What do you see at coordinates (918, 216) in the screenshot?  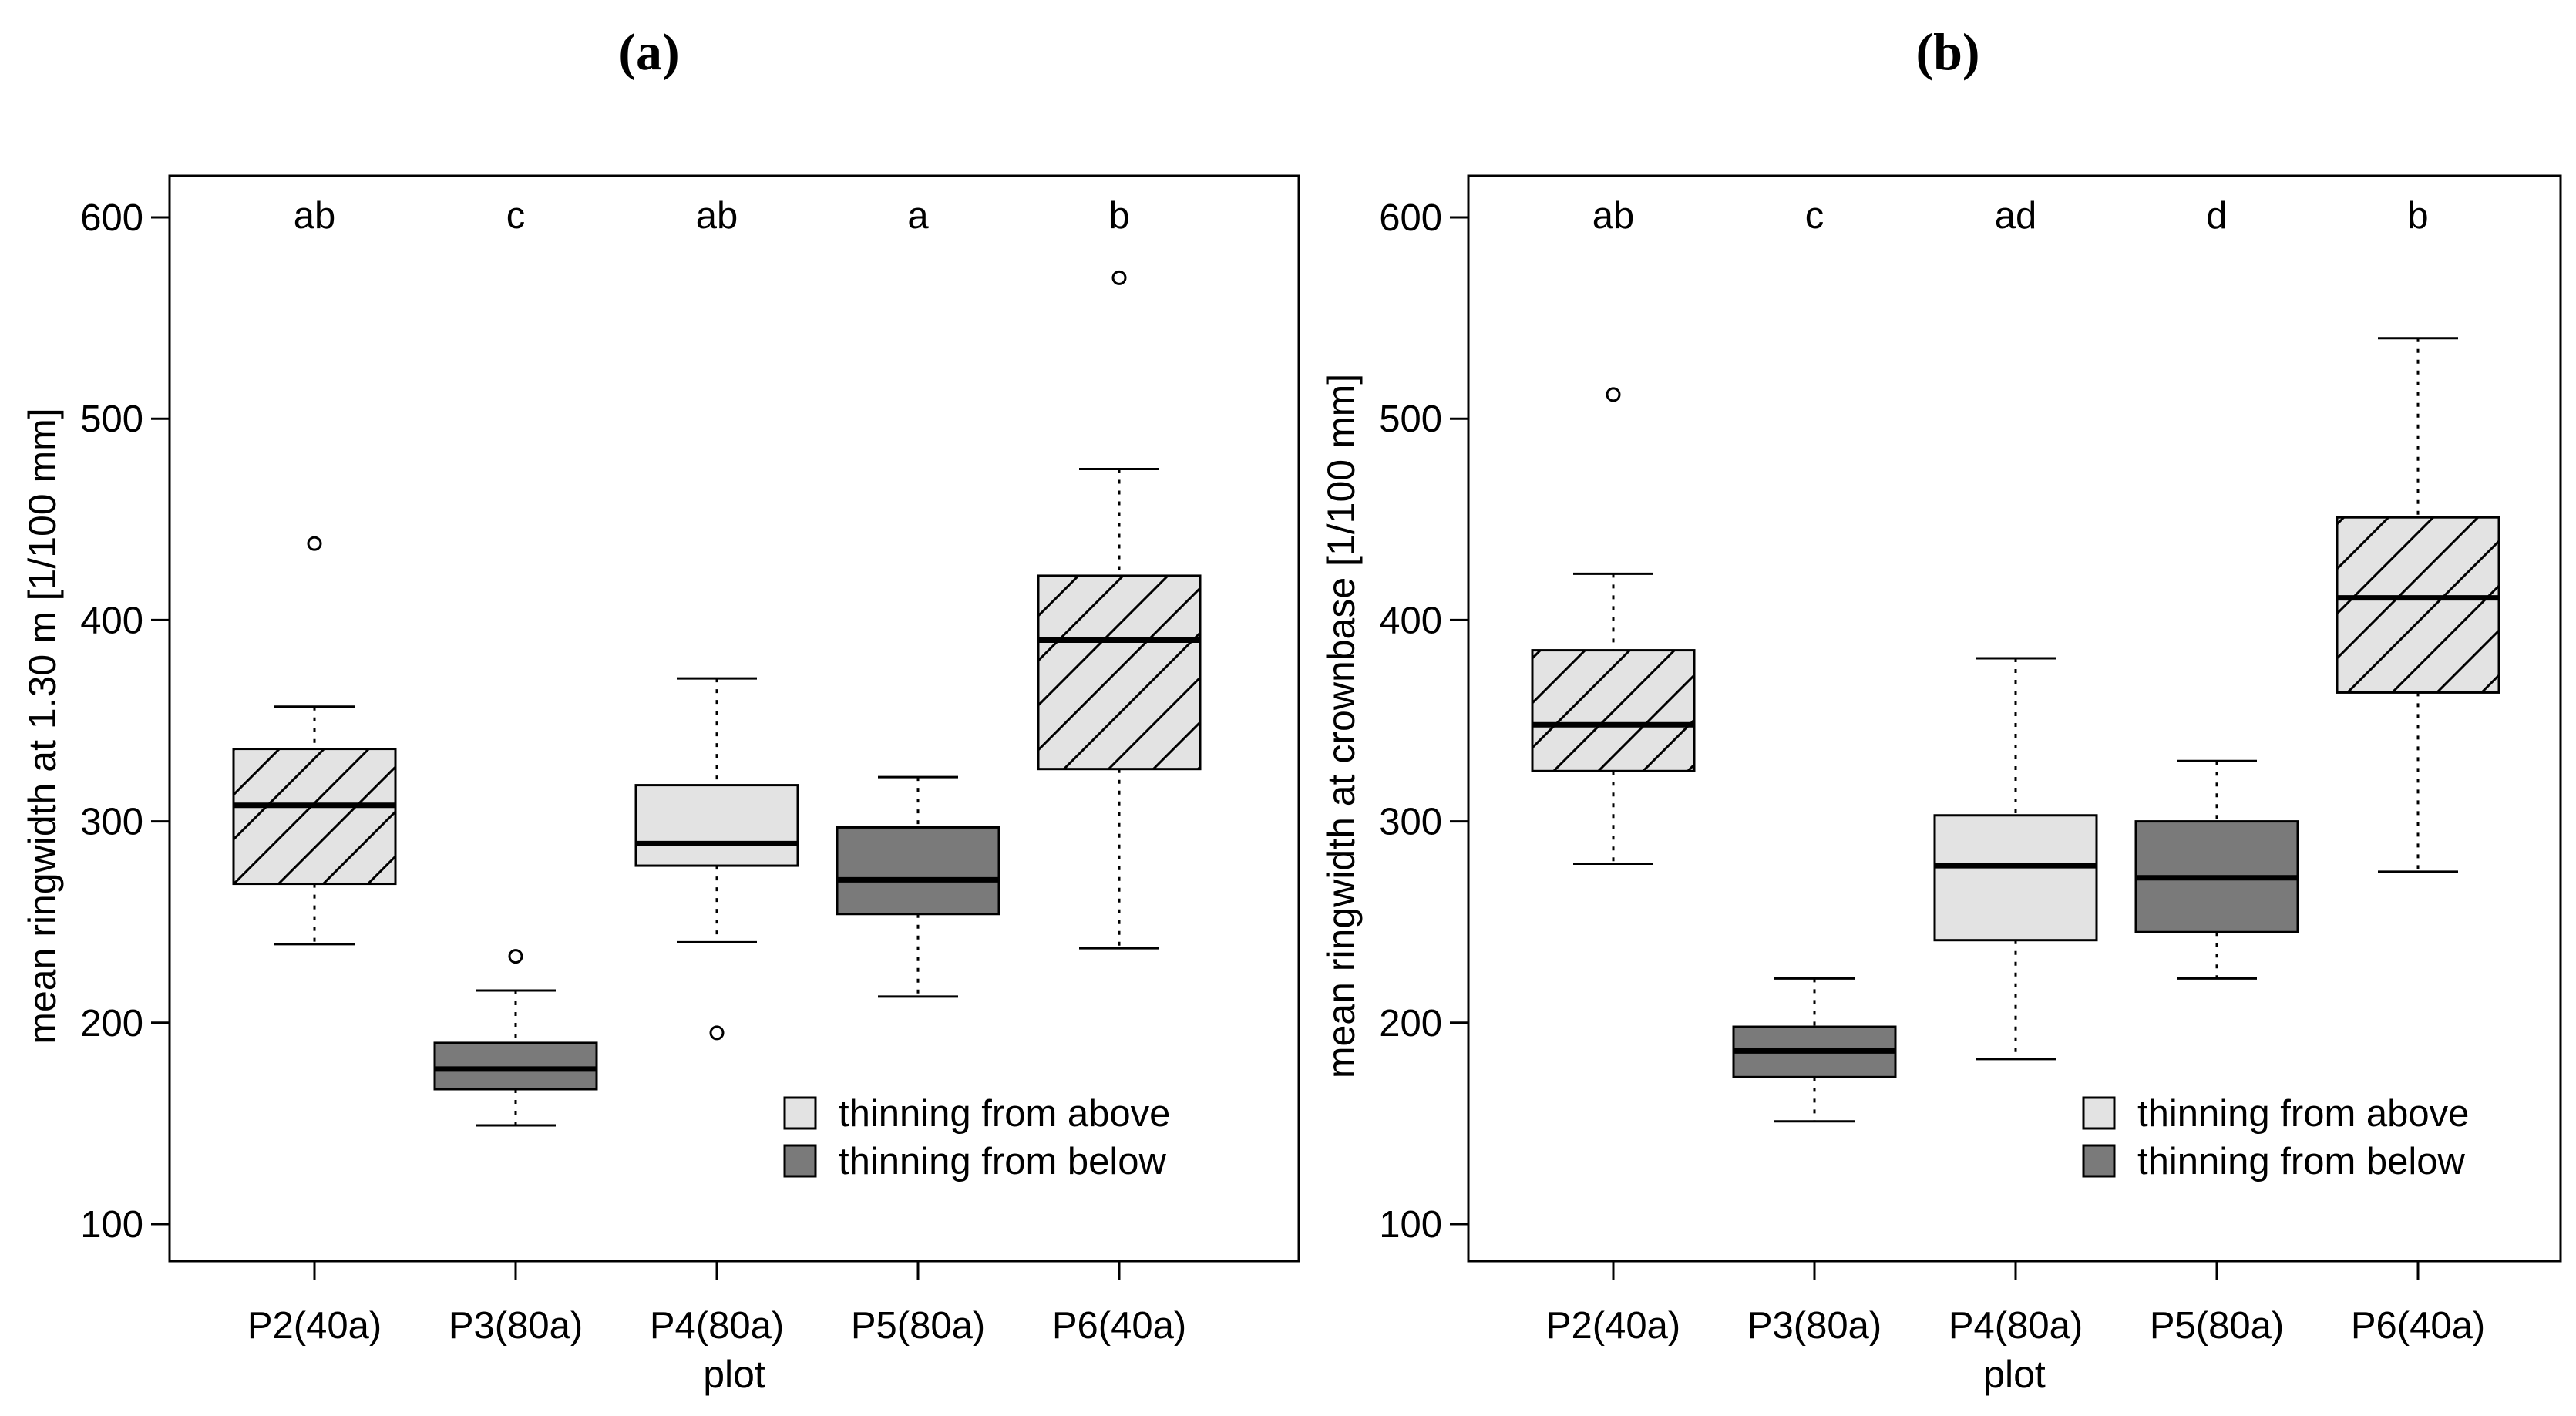 I see `significance-letter: a` at bounding box center [918, 216].